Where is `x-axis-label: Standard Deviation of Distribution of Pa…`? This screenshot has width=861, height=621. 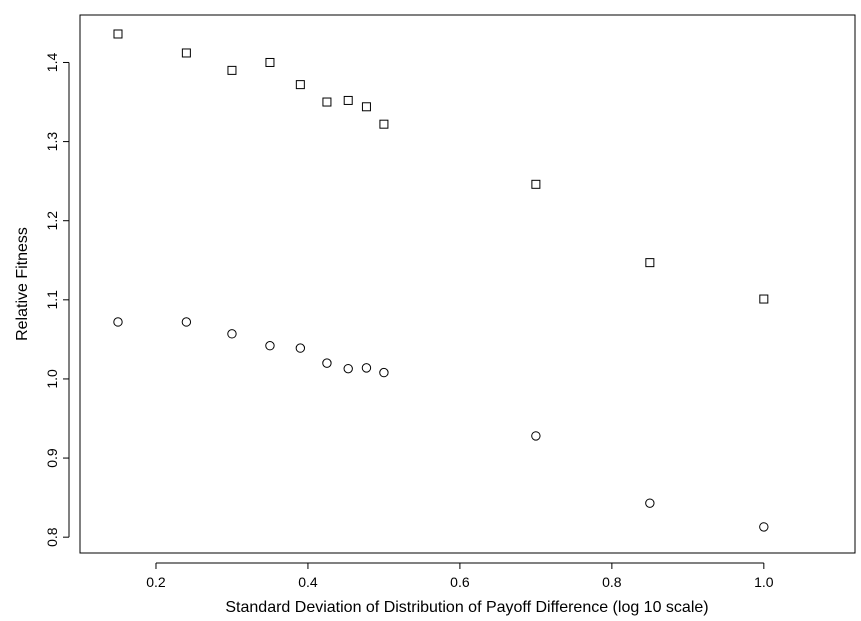 x-axis-label: Standard Deviation of Distribution of Pa… is located at coordinates (466, 607).